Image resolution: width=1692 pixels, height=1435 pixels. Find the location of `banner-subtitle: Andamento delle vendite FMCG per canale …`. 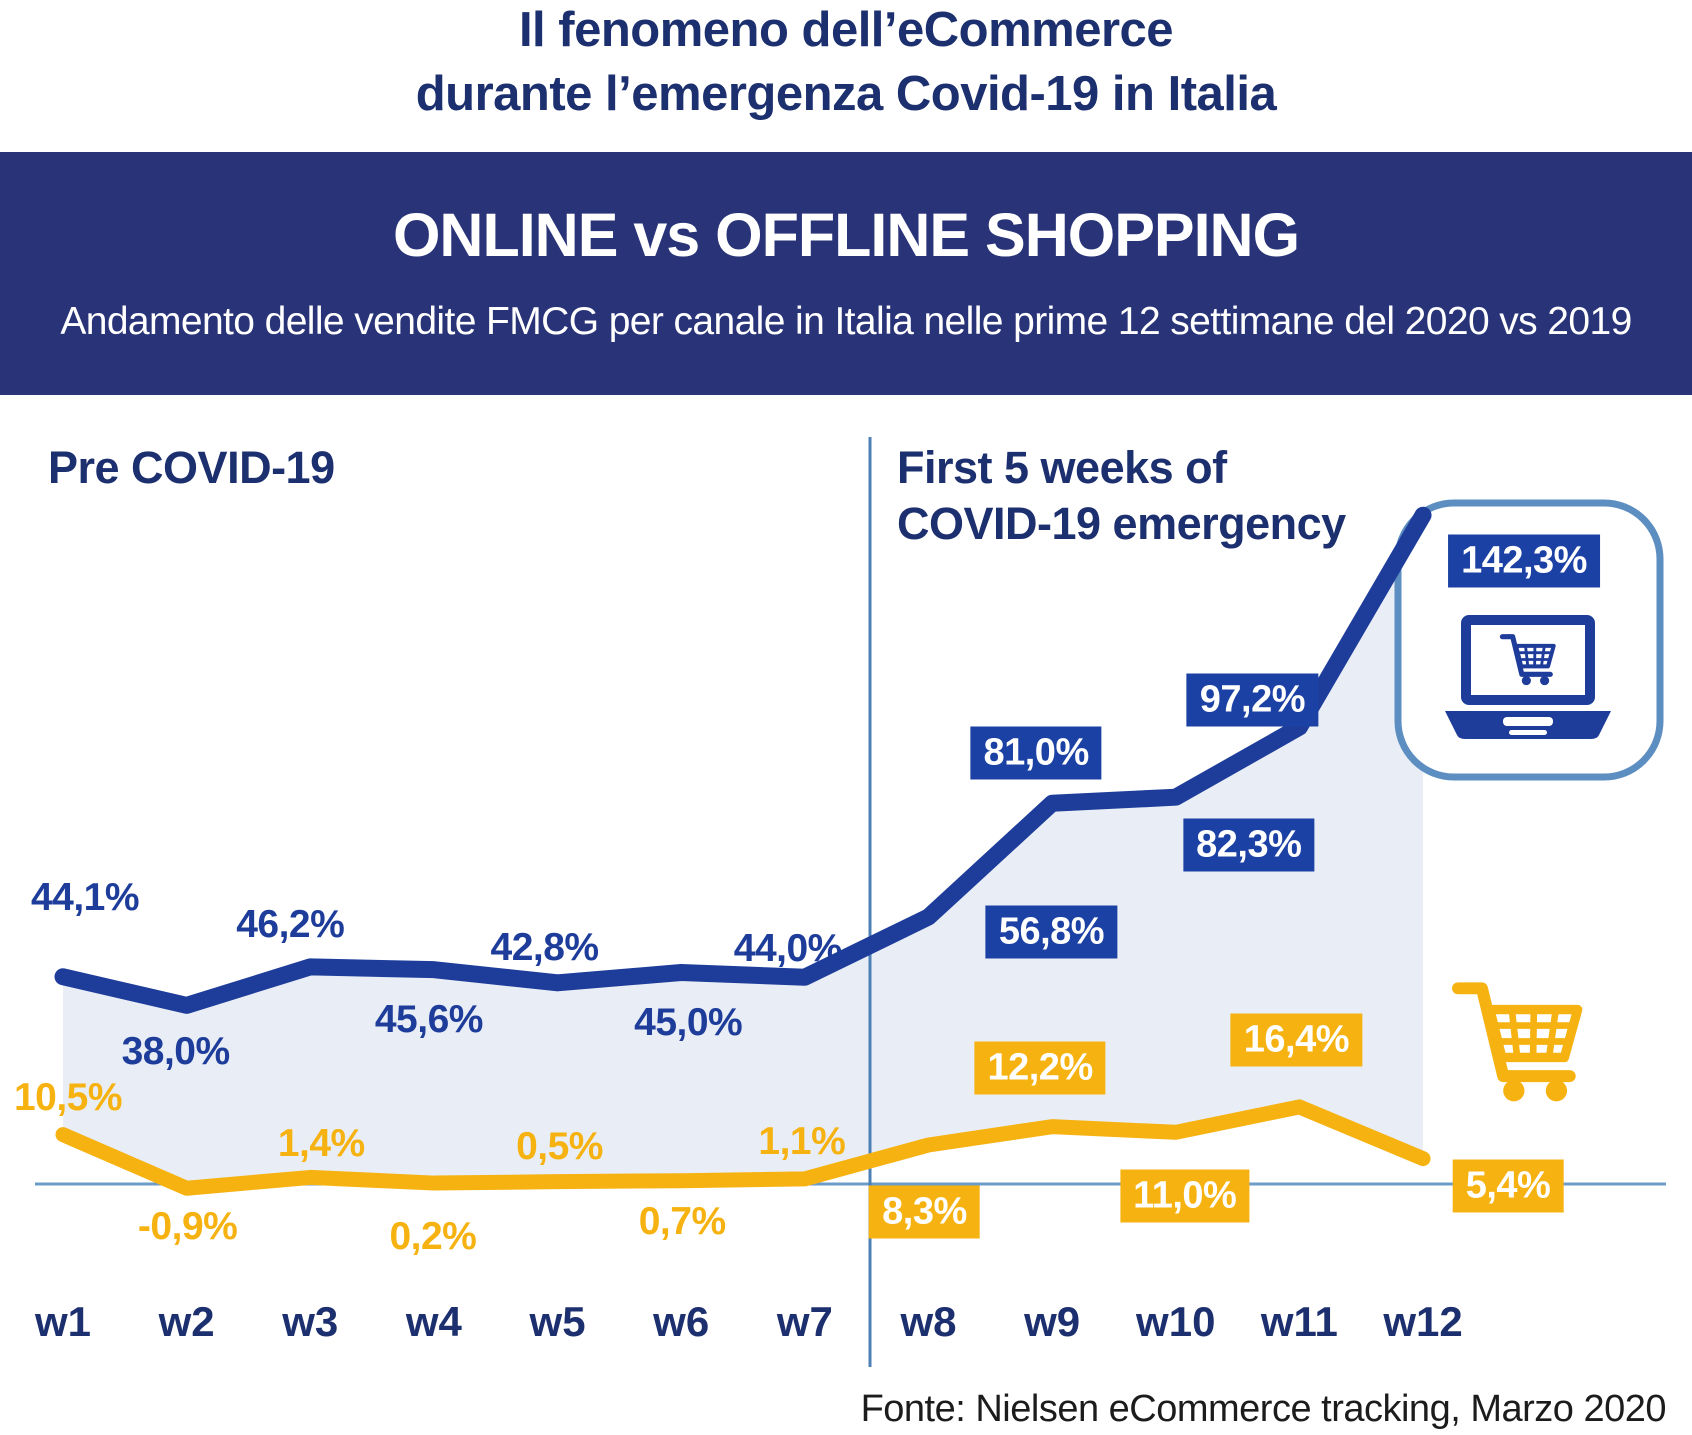

banner-subtitle: Andamento delle vendite FMCG per canale … is located at coordinates (846, 321).